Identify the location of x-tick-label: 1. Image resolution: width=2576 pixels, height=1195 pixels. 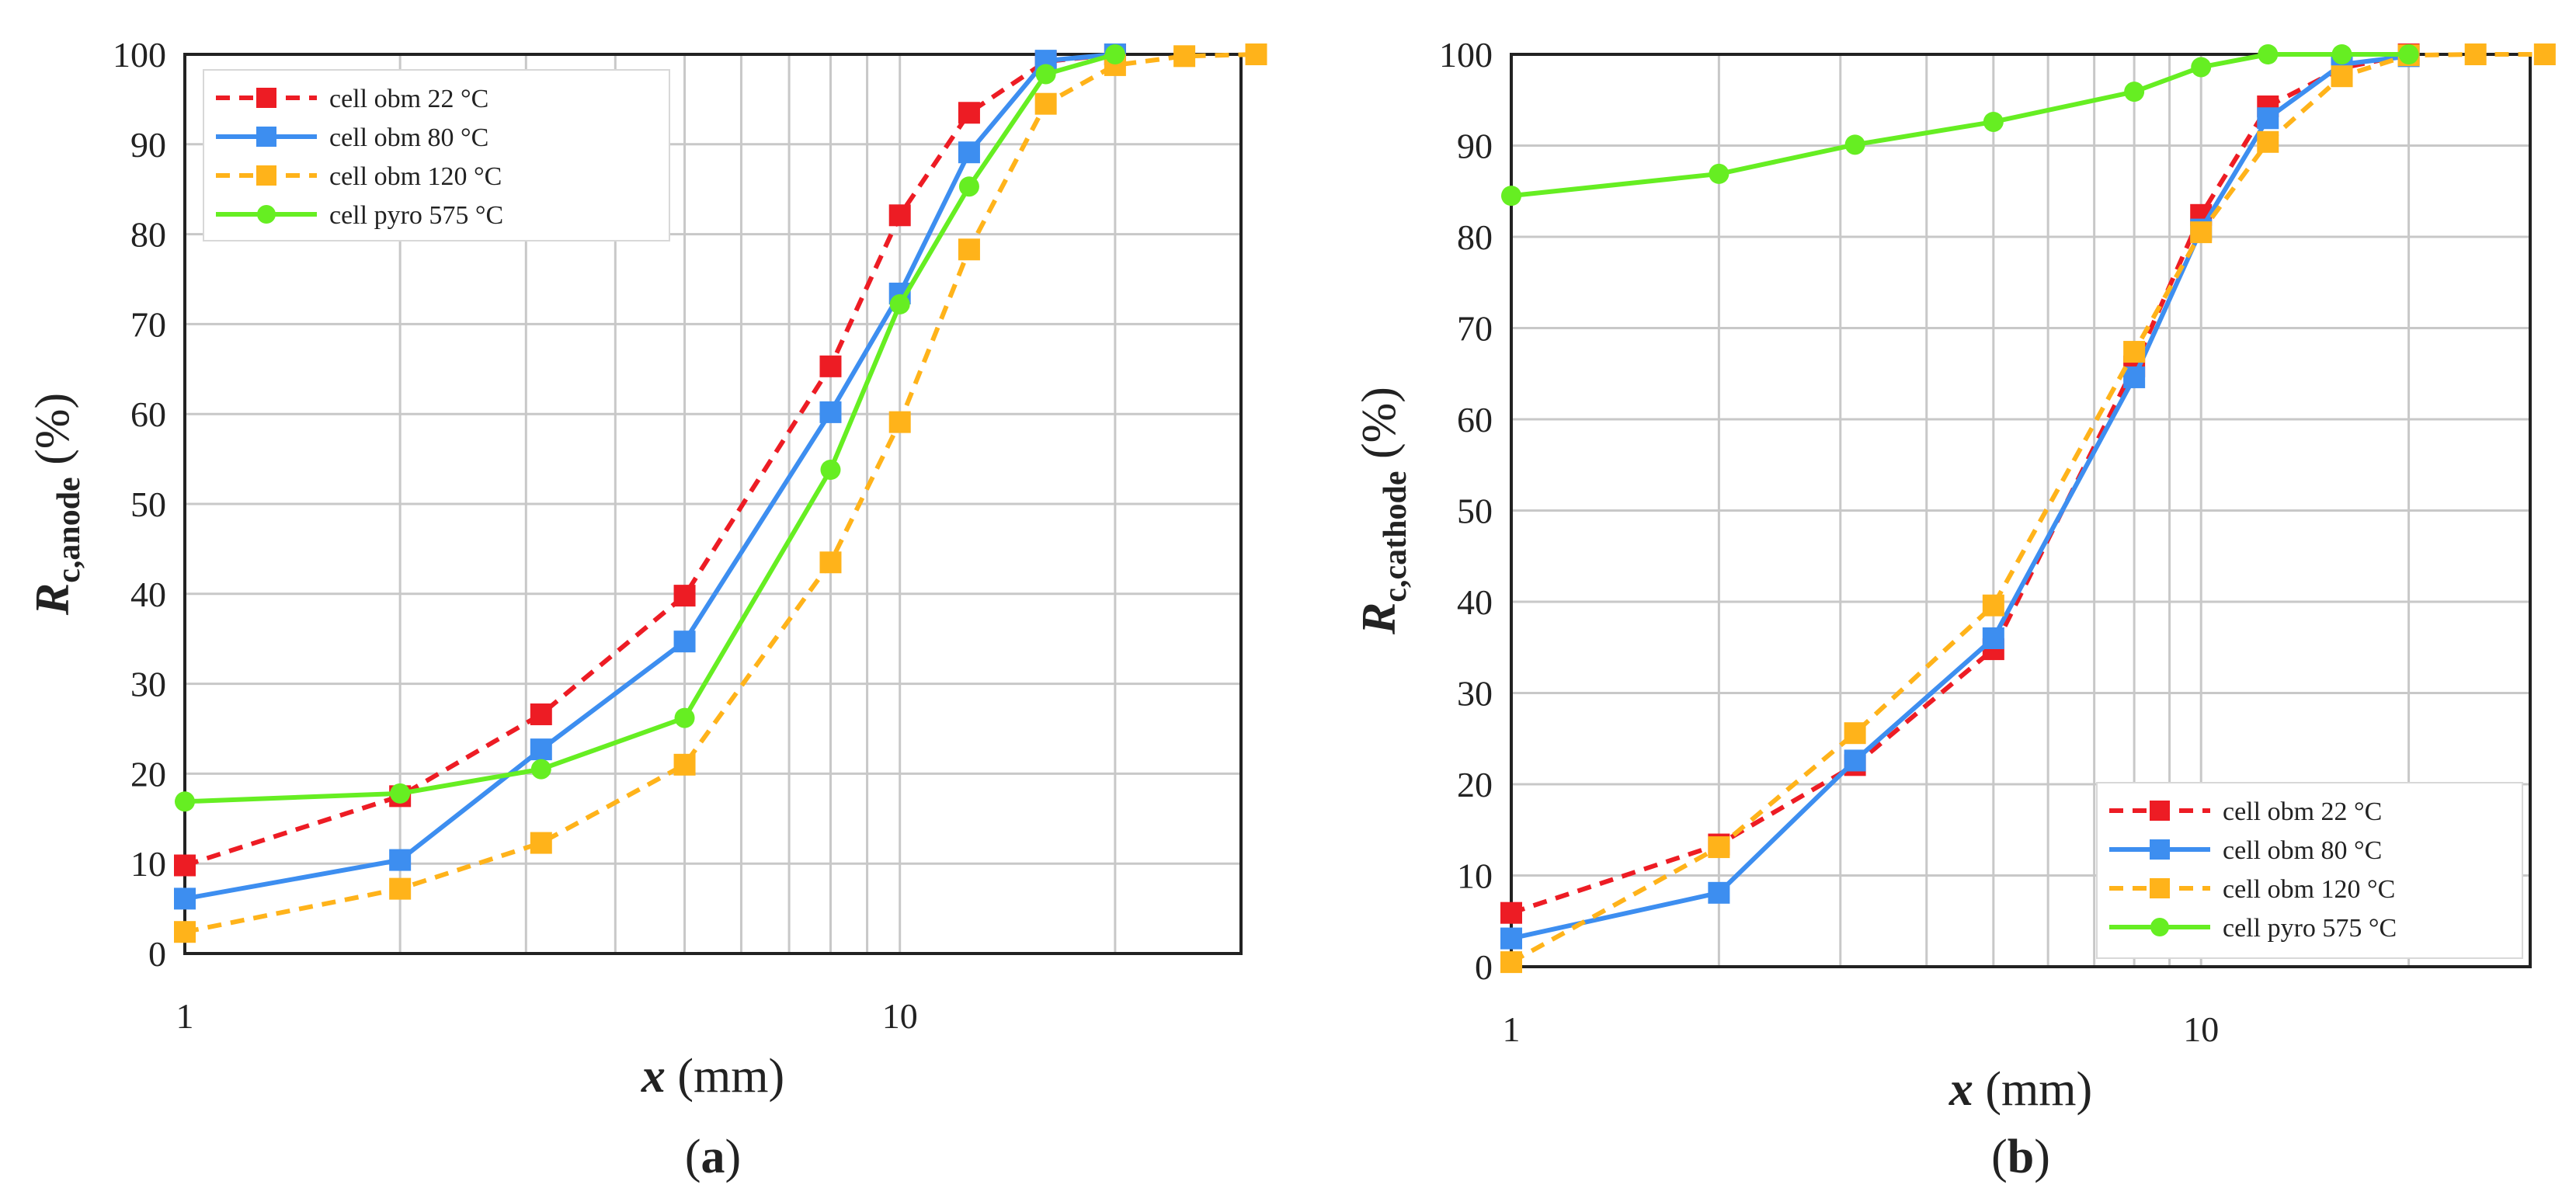
(1512, 1029).